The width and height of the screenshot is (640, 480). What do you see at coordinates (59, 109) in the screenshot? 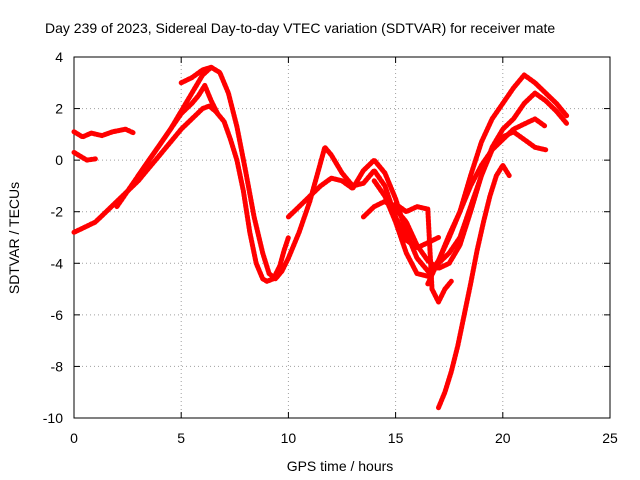
I see `y-tick-label: 2` at bounding box center [59, 109].